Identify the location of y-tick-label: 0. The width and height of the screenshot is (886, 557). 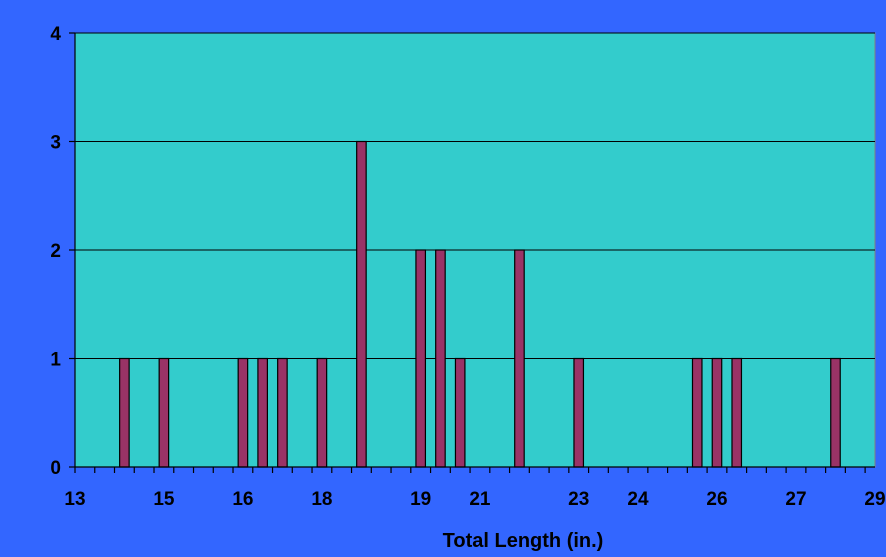
(55, 468).